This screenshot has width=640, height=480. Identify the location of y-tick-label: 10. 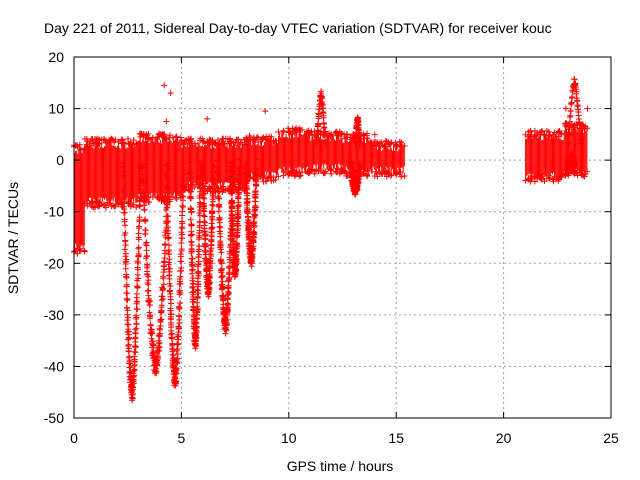
(56, 109).